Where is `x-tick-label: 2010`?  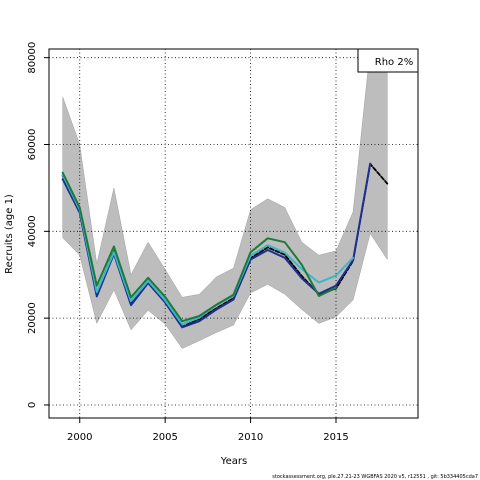 x-tick-label: 2010 is located at coordinates (250, 437).